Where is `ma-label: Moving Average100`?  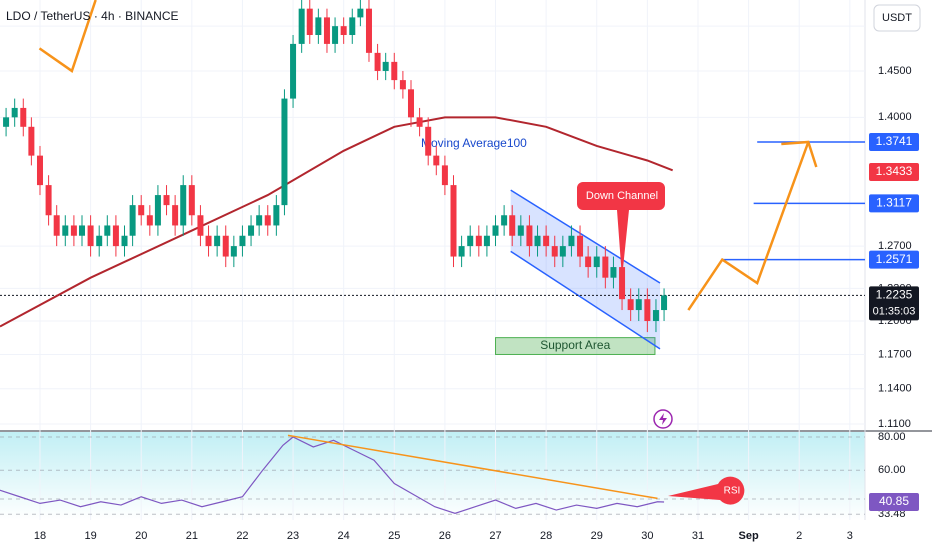 ma-label: Moving Average100 is located at coordinates (474, 143).